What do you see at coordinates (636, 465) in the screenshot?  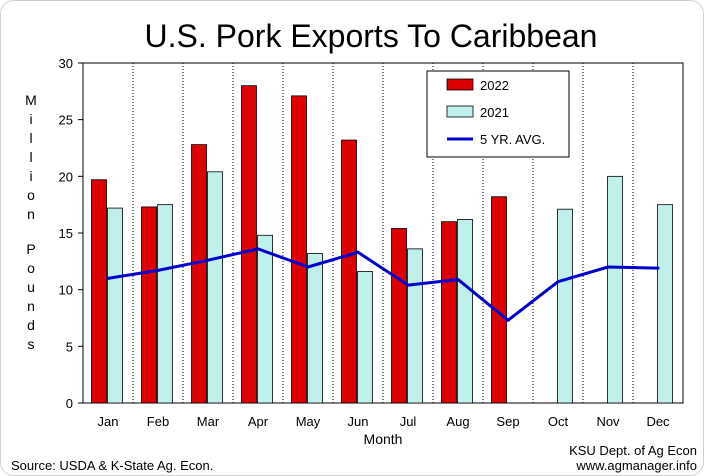 I see `credit-line-2: www.agmanager.info` at bounding box center [636, 465].